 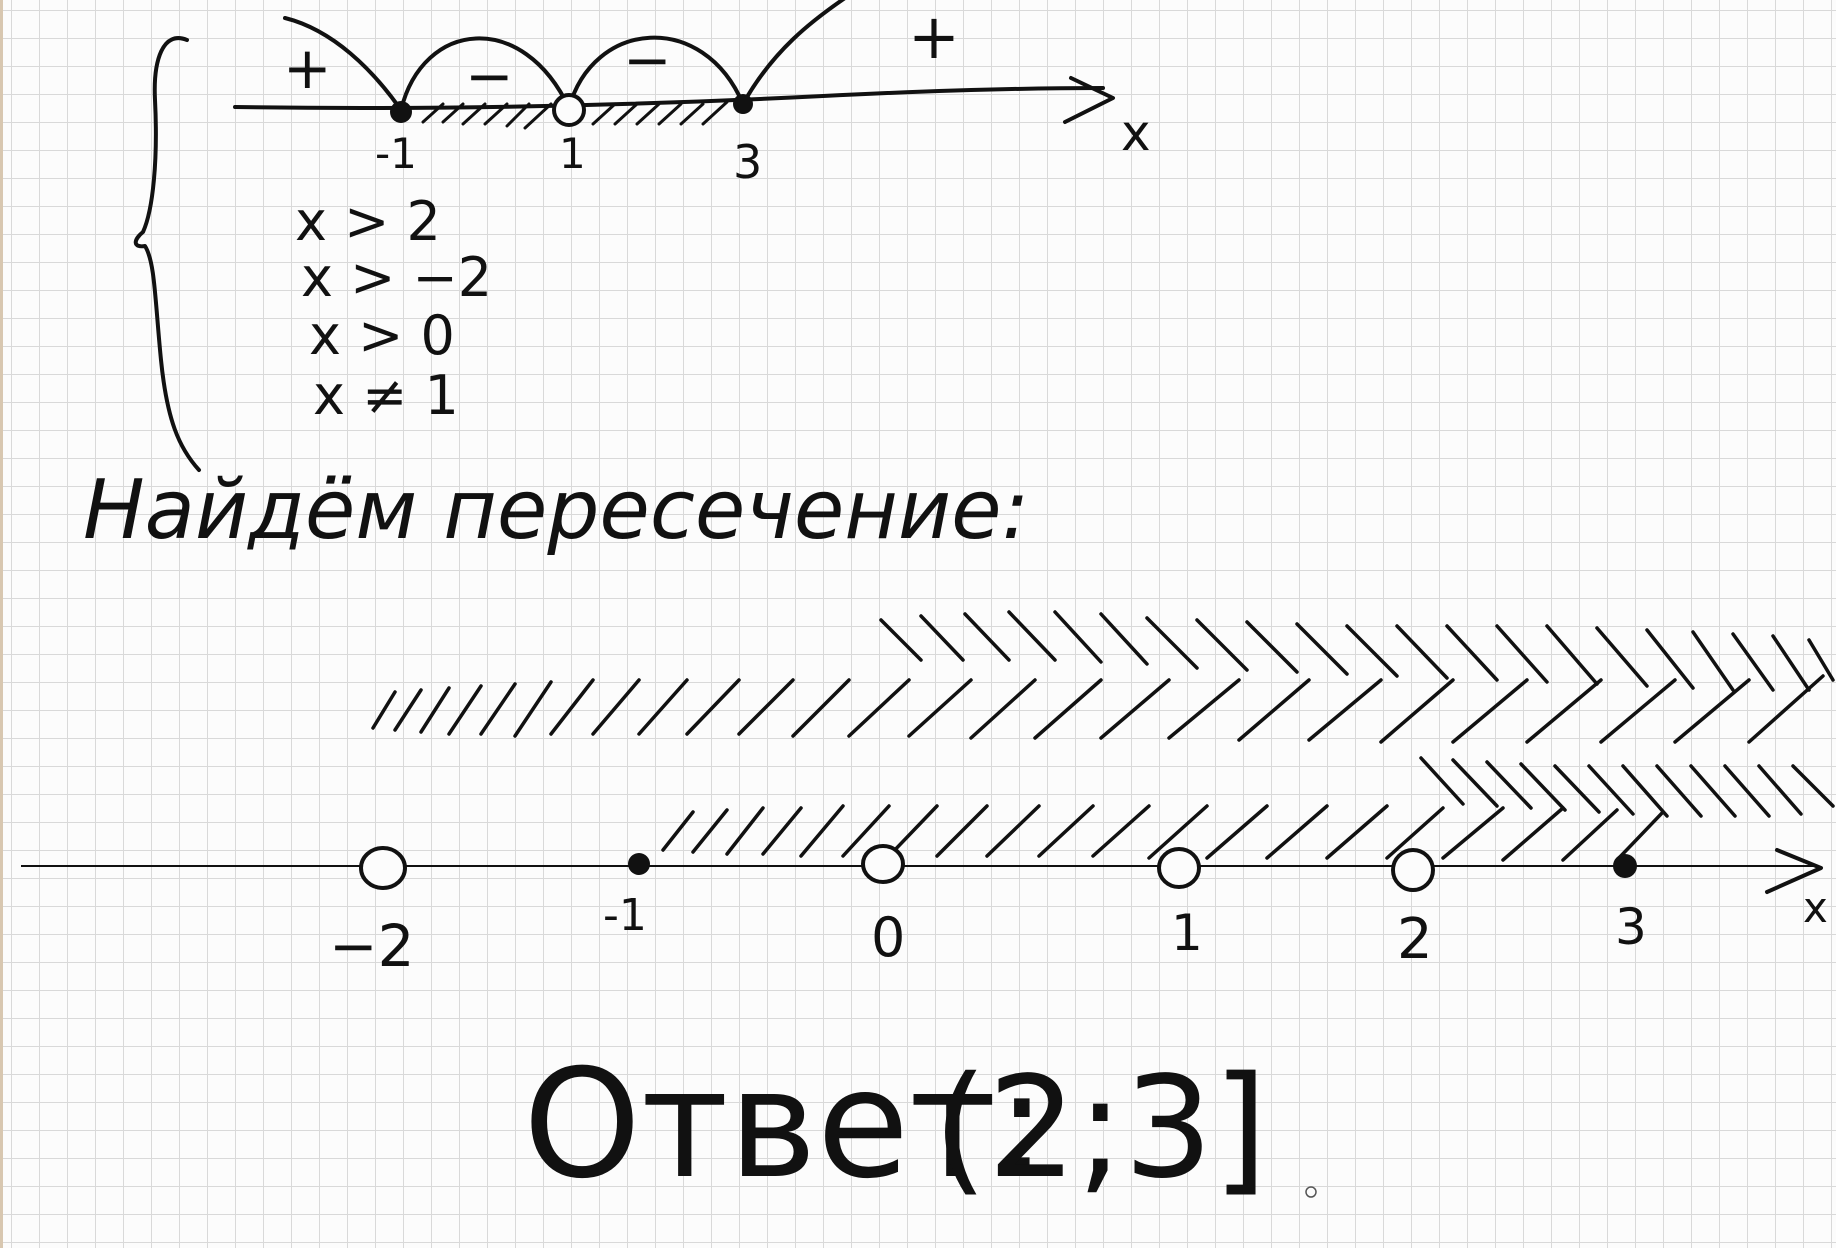 I want to click on system-of-conditions: x > 2 x > −2 x > 0 x ≠ 1, so click(x=312, y=254).